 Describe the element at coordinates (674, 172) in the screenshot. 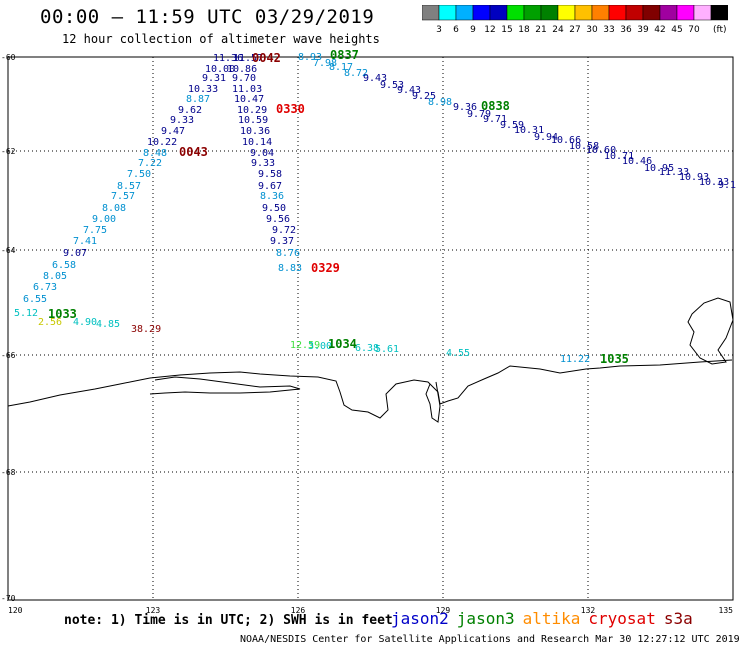

I see `wave-height-label: 11.33` at that location.